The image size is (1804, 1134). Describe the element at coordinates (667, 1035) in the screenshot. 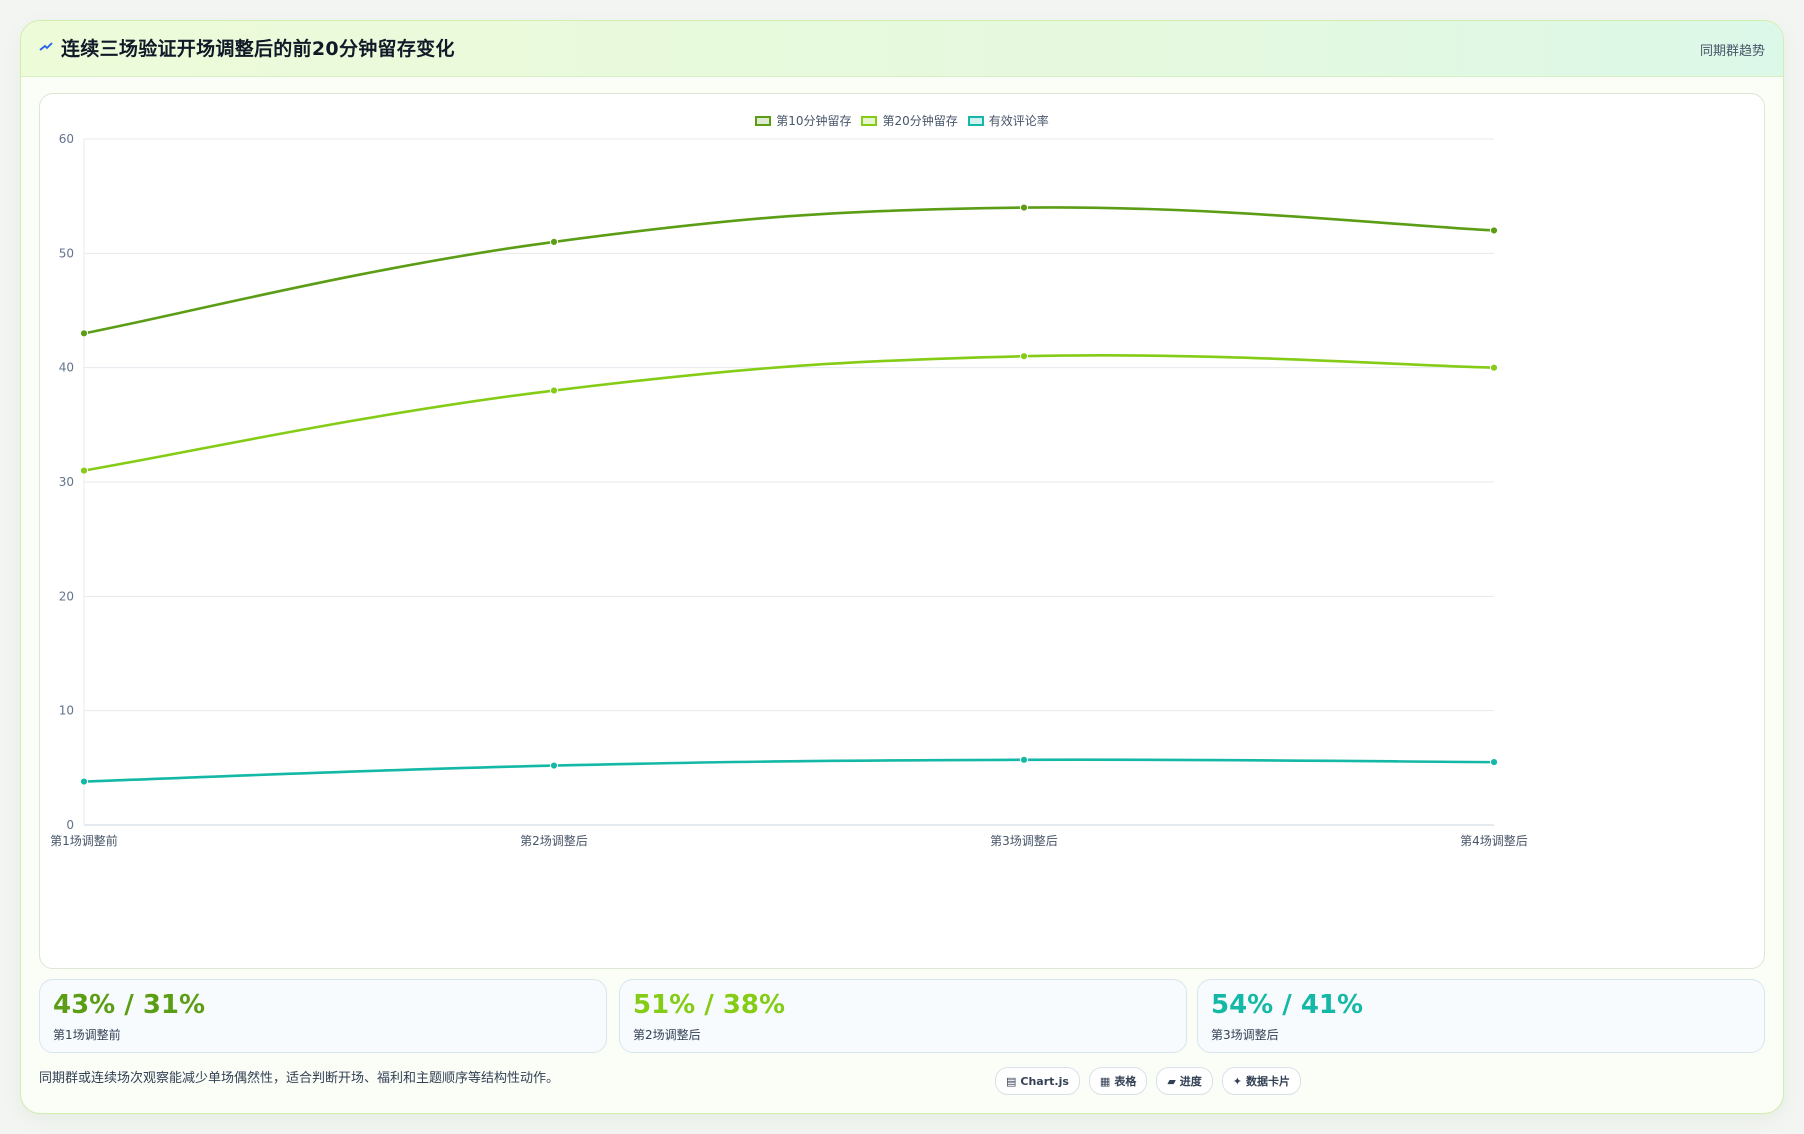

I see `kpi-label-2: 第2场调整后` at that location.